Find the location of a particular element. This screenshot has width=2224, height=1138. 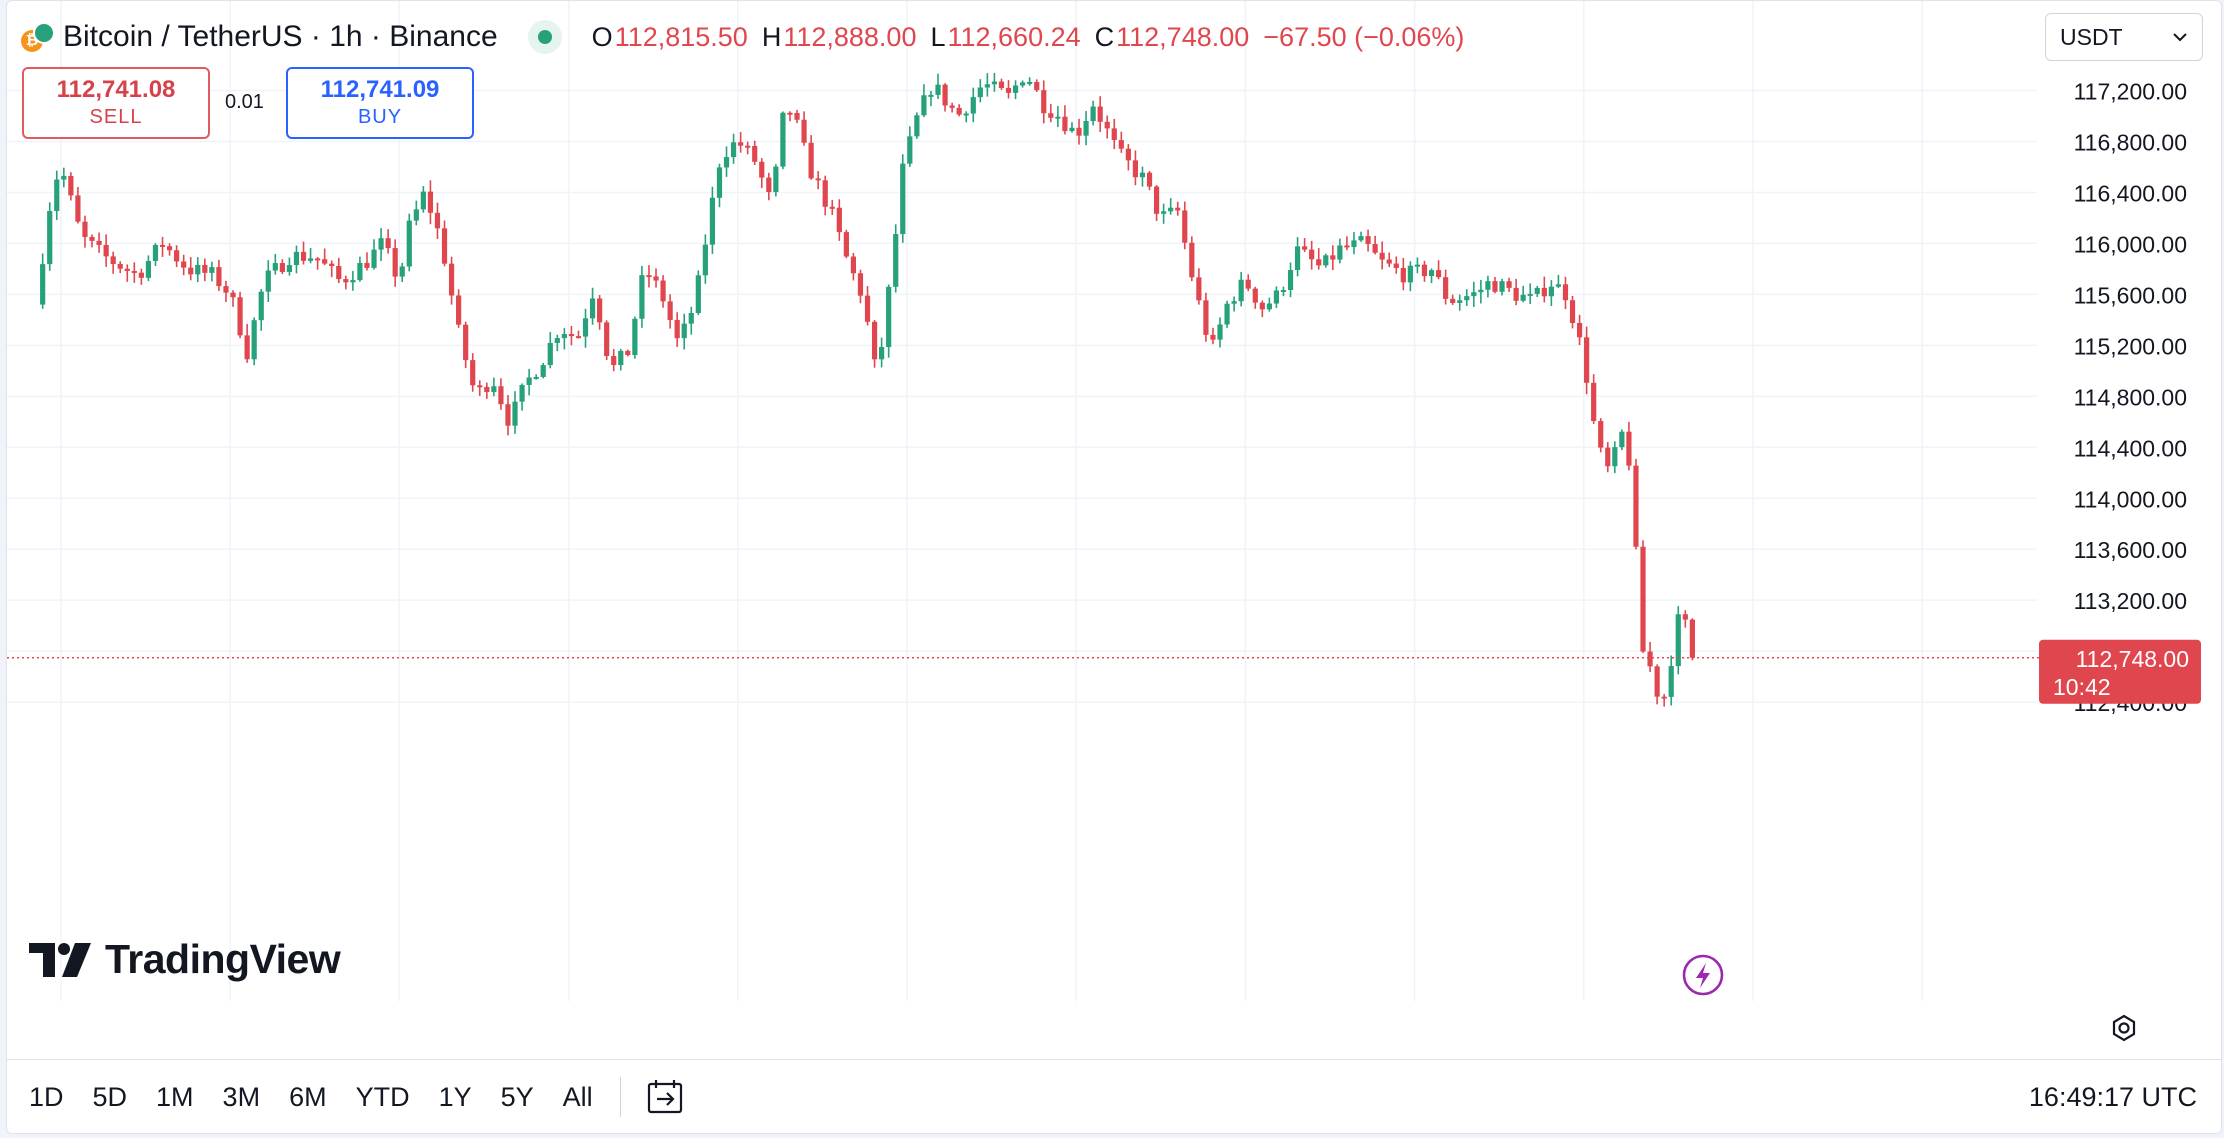

range-button-ytd: YTD is located at coordinates (382, 1096).